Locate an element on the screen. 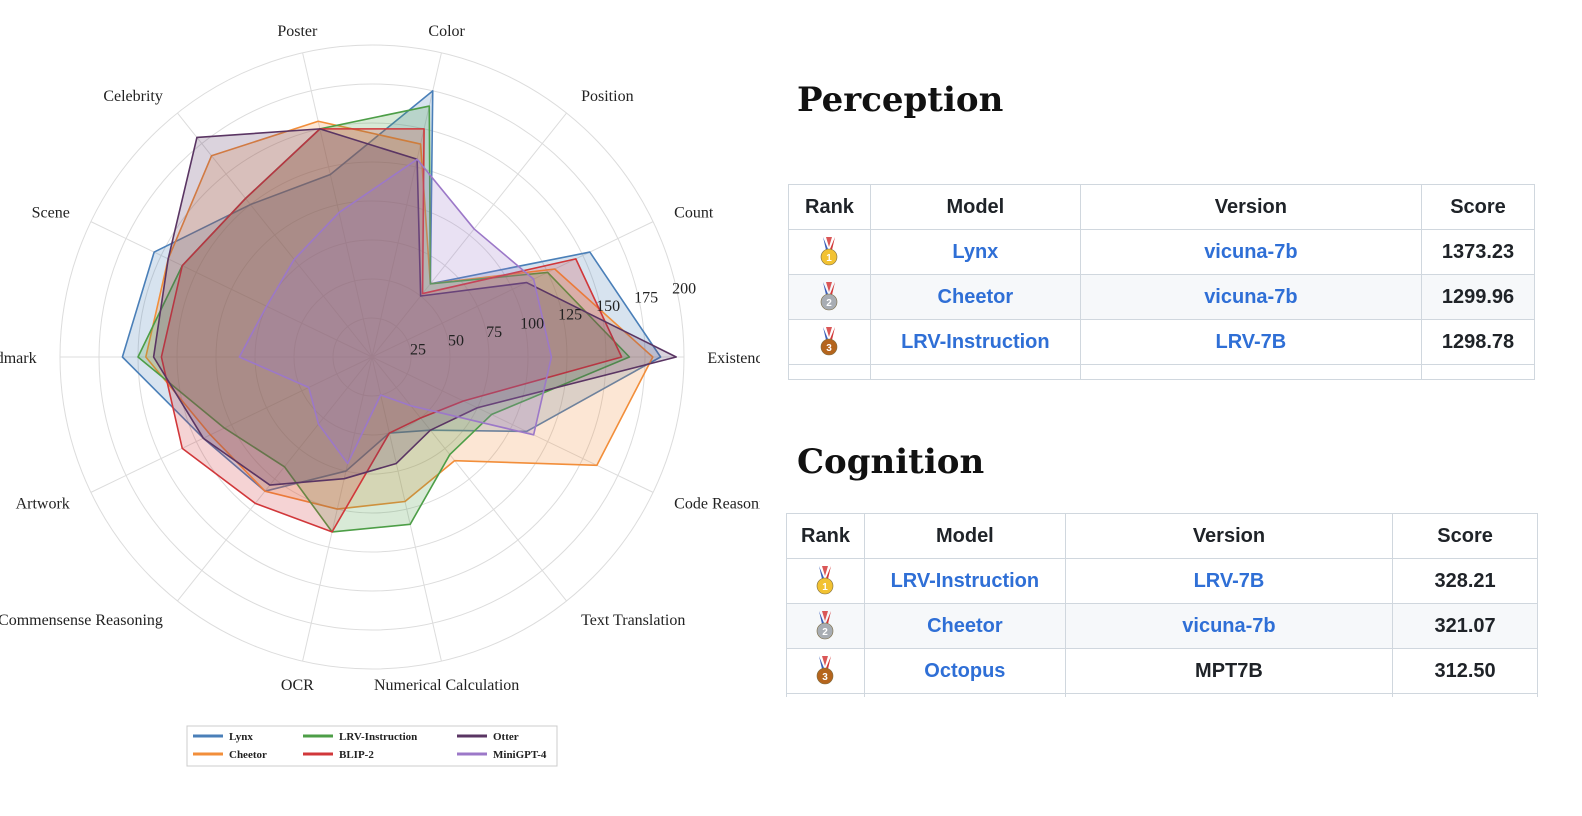  axis-label-position: Position is located at coordinates (607, 96).